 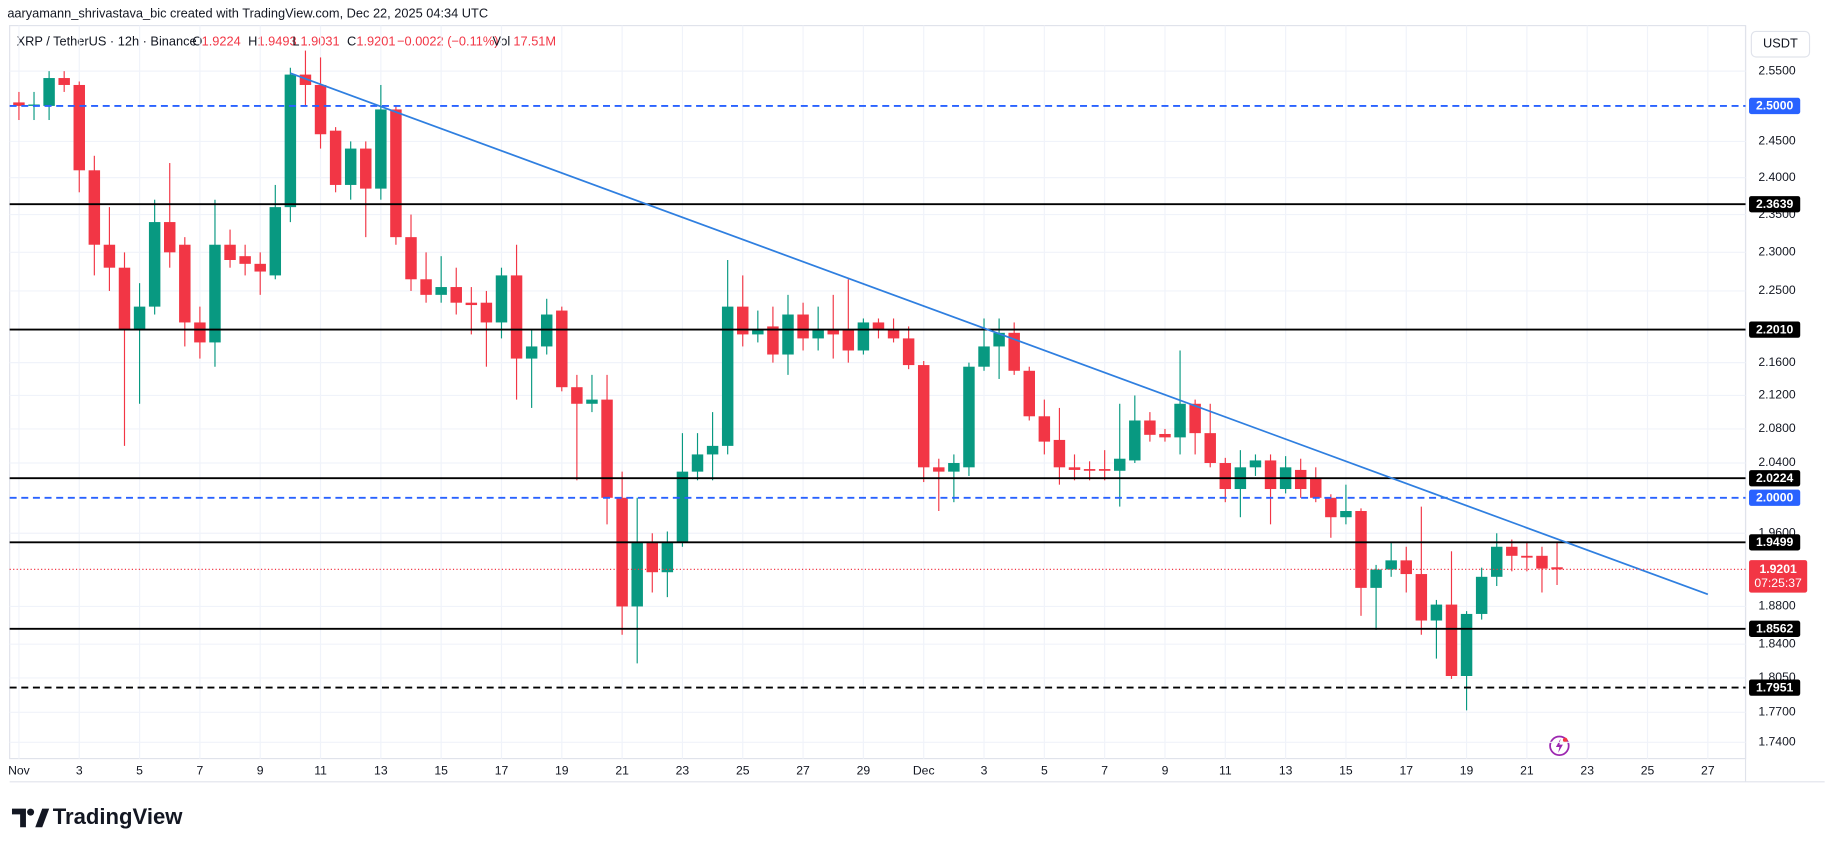 What do you see at coordinates (1777, 362) in the screenshot?
I see `y-tick-label: 2.1600` at bounding box center [1777, 362].